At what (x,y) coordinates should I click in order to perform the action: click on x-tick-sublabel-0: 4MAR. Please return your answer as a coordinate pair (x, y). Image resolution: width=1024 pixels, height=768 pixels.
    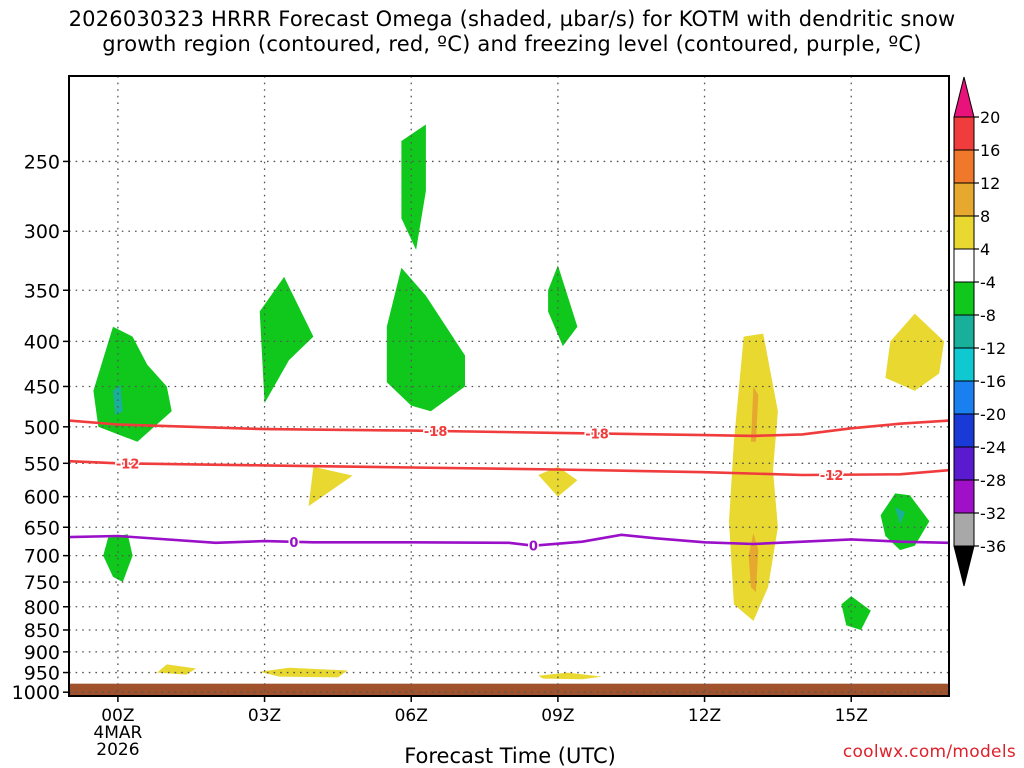
    Looking at the image, I should click on (117, 733).